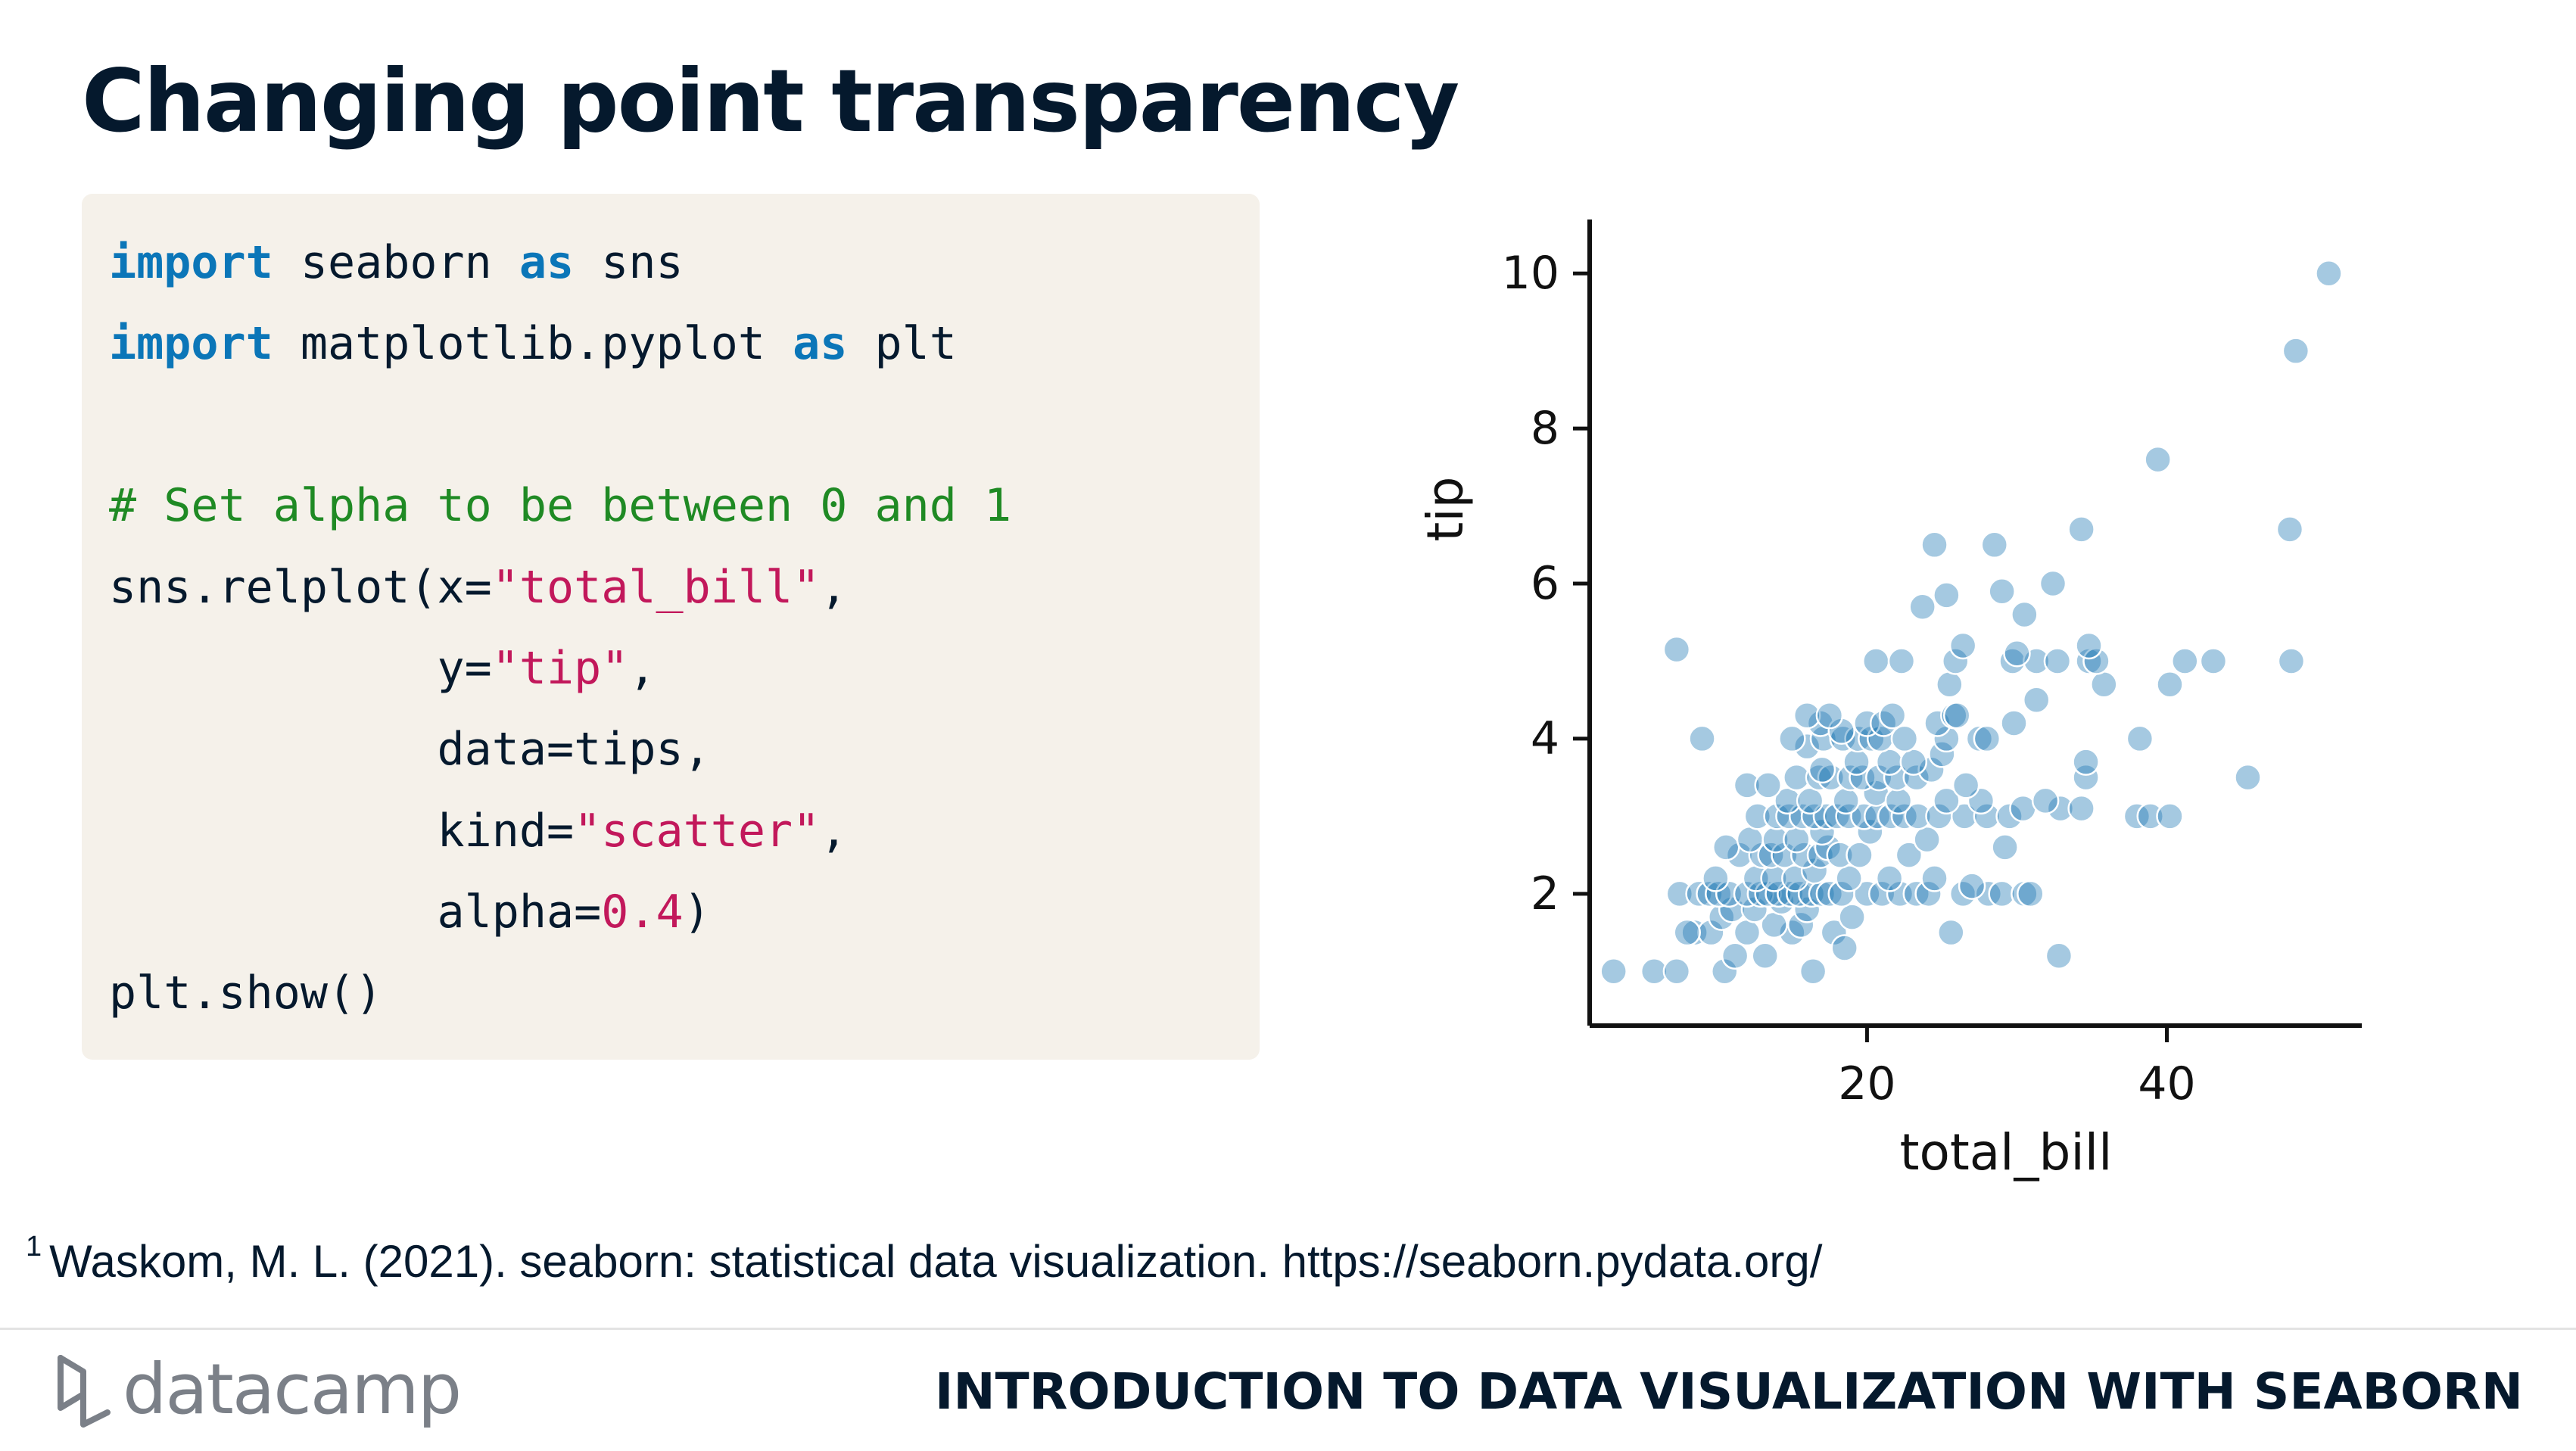  Describe the element at coordinates (1545, 738) in the screenshot. I see `y-tick-label: 4` at that location.